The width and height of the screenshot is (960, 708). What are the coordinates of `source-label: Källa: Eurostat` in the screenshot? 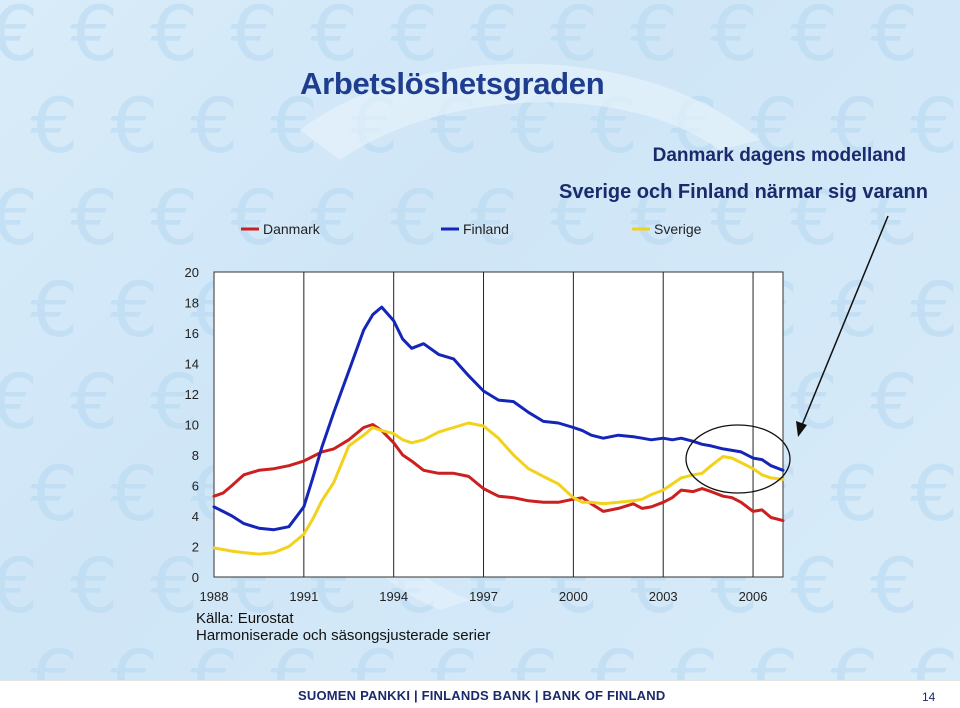 It's located at (245, 618).